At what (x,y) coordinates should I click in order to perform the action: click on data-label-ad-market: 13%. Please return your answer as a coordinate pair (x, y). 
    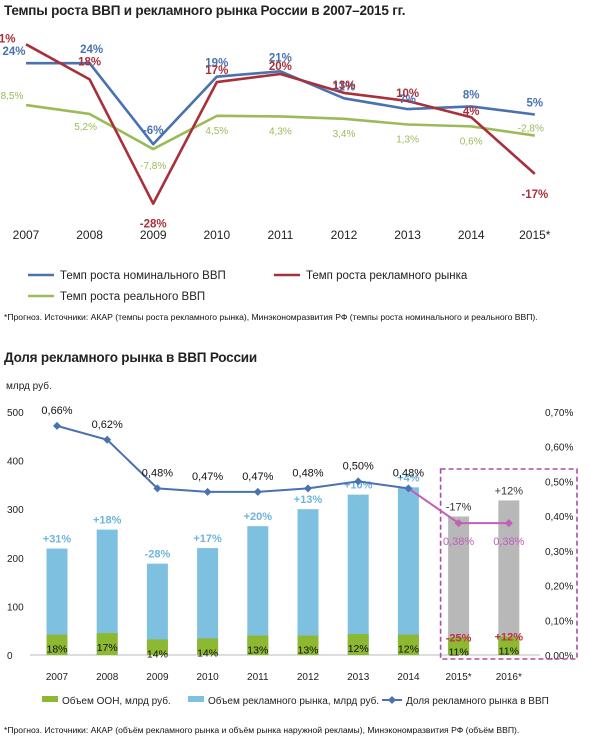
    Looking at the image, I should click on (343, 86).